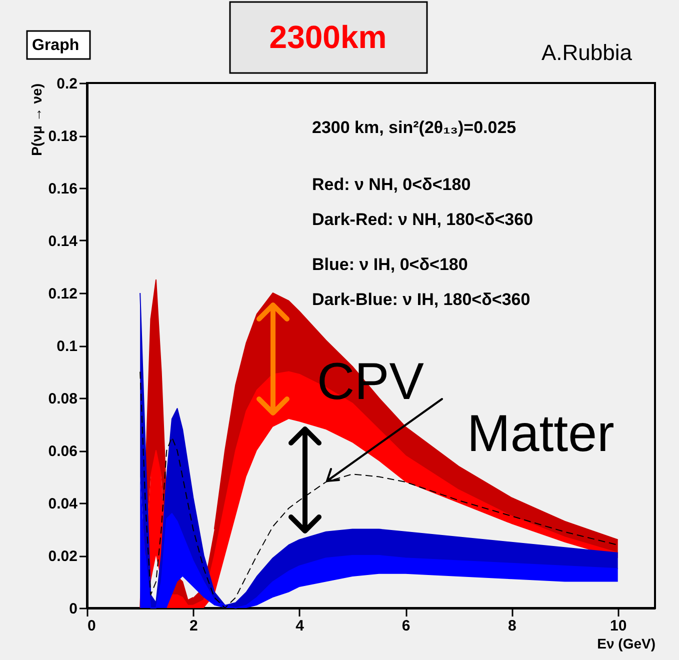 The image size is (679, 660). What do you see at coordinates (67, 84) in the screenshot?
I see `y-tick-label: 0.2` at bounding box center [67, 84].